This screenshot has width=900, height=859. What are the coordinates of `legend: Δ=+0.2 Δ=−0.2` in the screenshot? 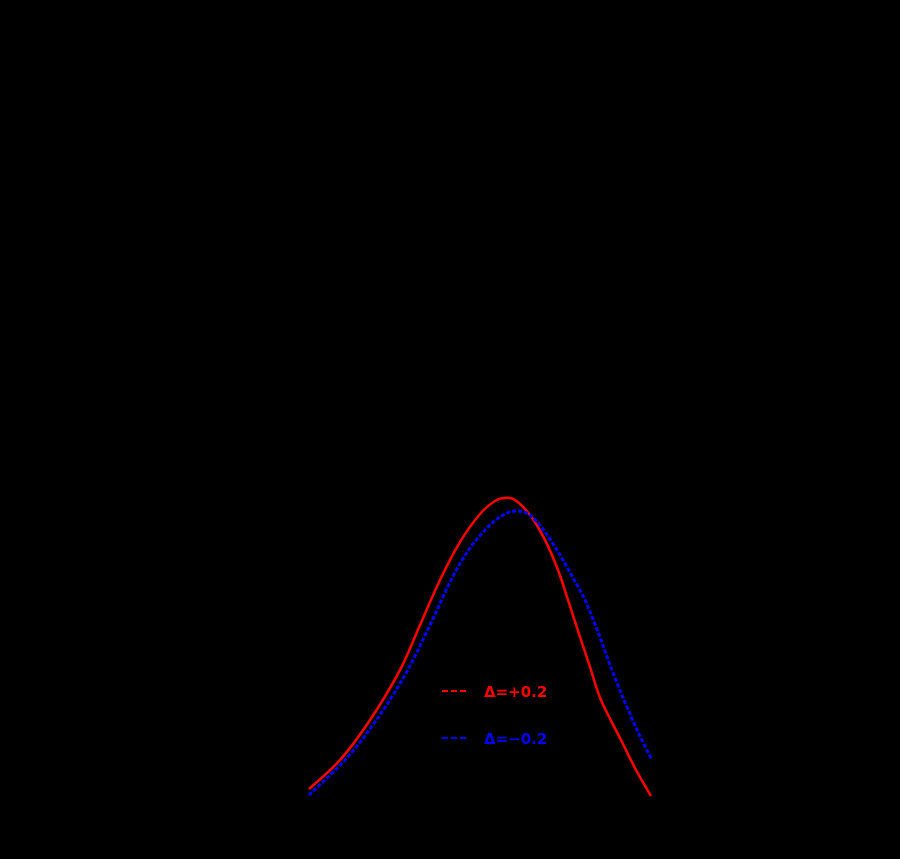 It's located at (494, 715).